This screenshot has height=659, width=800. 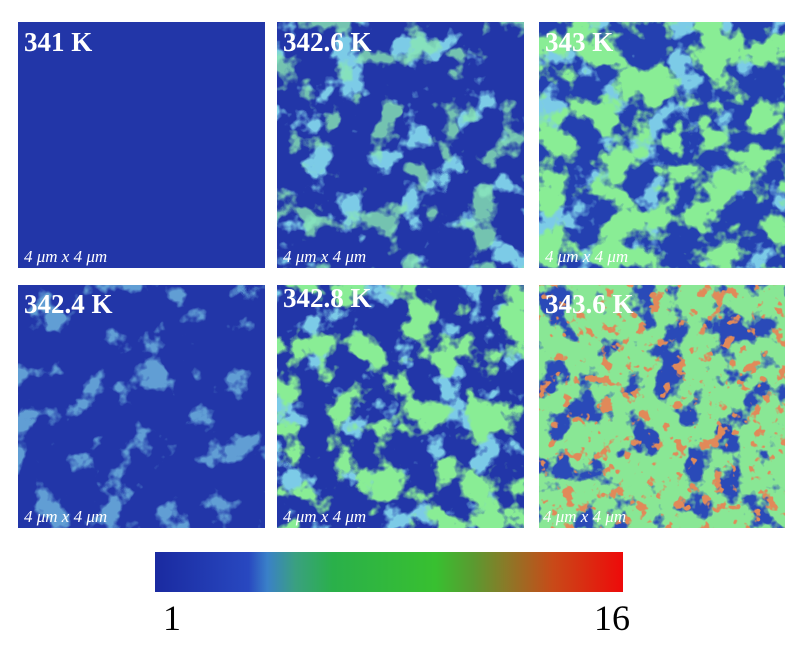 I want to click on temperature-label: 342.8 K, so click(x=327, y=298).